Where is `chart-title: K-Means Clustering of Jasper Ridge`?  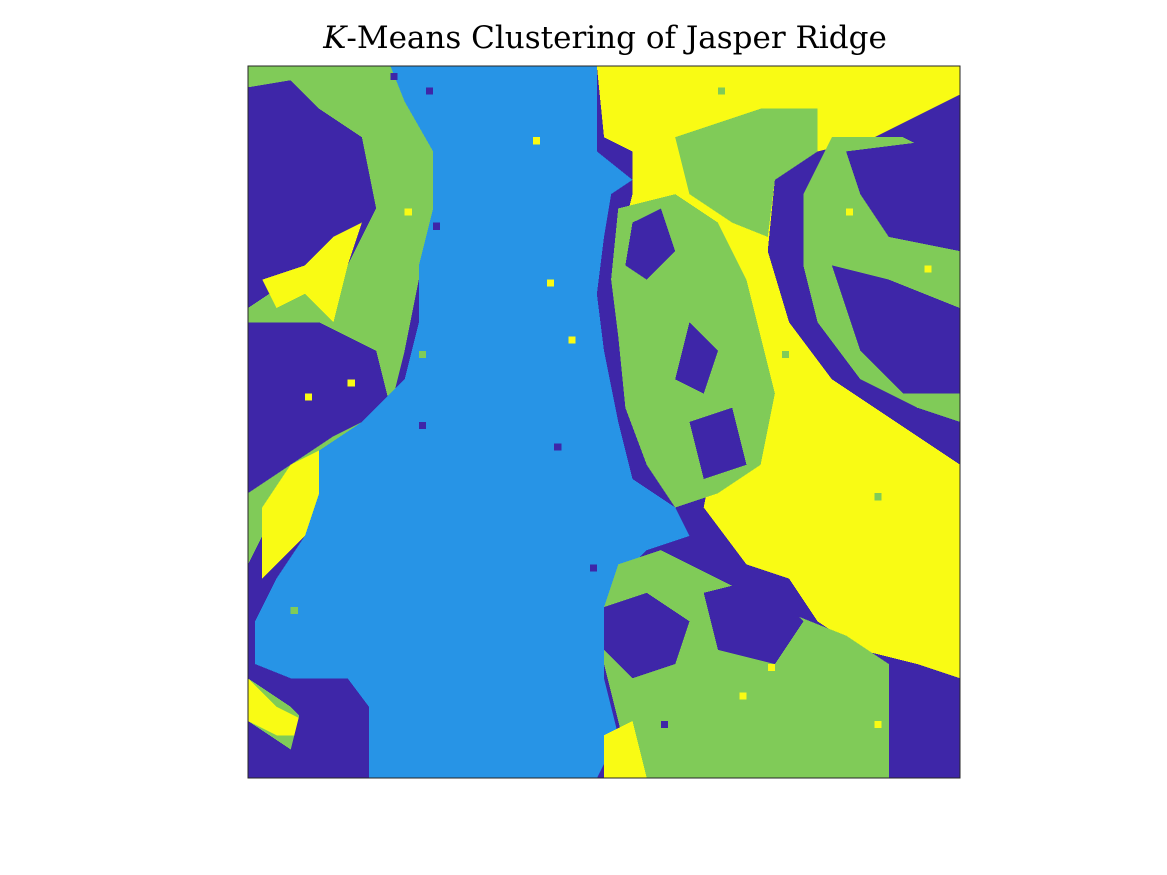
chart-title: K-Means Clustering of Jasper Ridge is located at coordinates (604, 38).